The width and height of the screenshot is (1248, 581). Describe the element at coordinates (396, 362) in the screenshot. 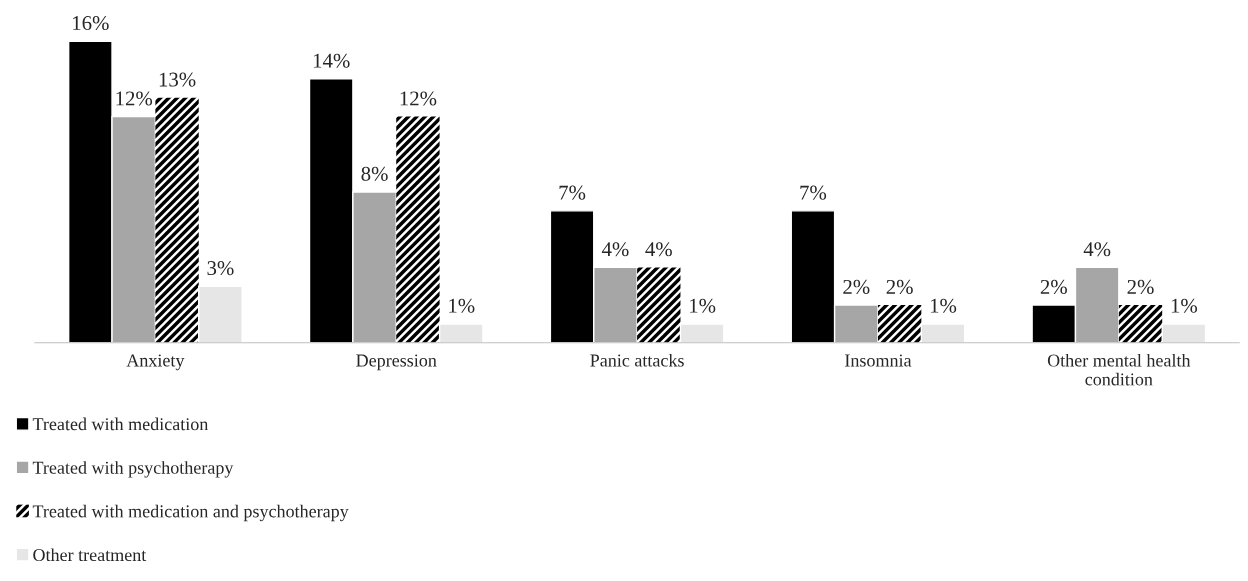

I see `x-tick-label: Depression` at that location.